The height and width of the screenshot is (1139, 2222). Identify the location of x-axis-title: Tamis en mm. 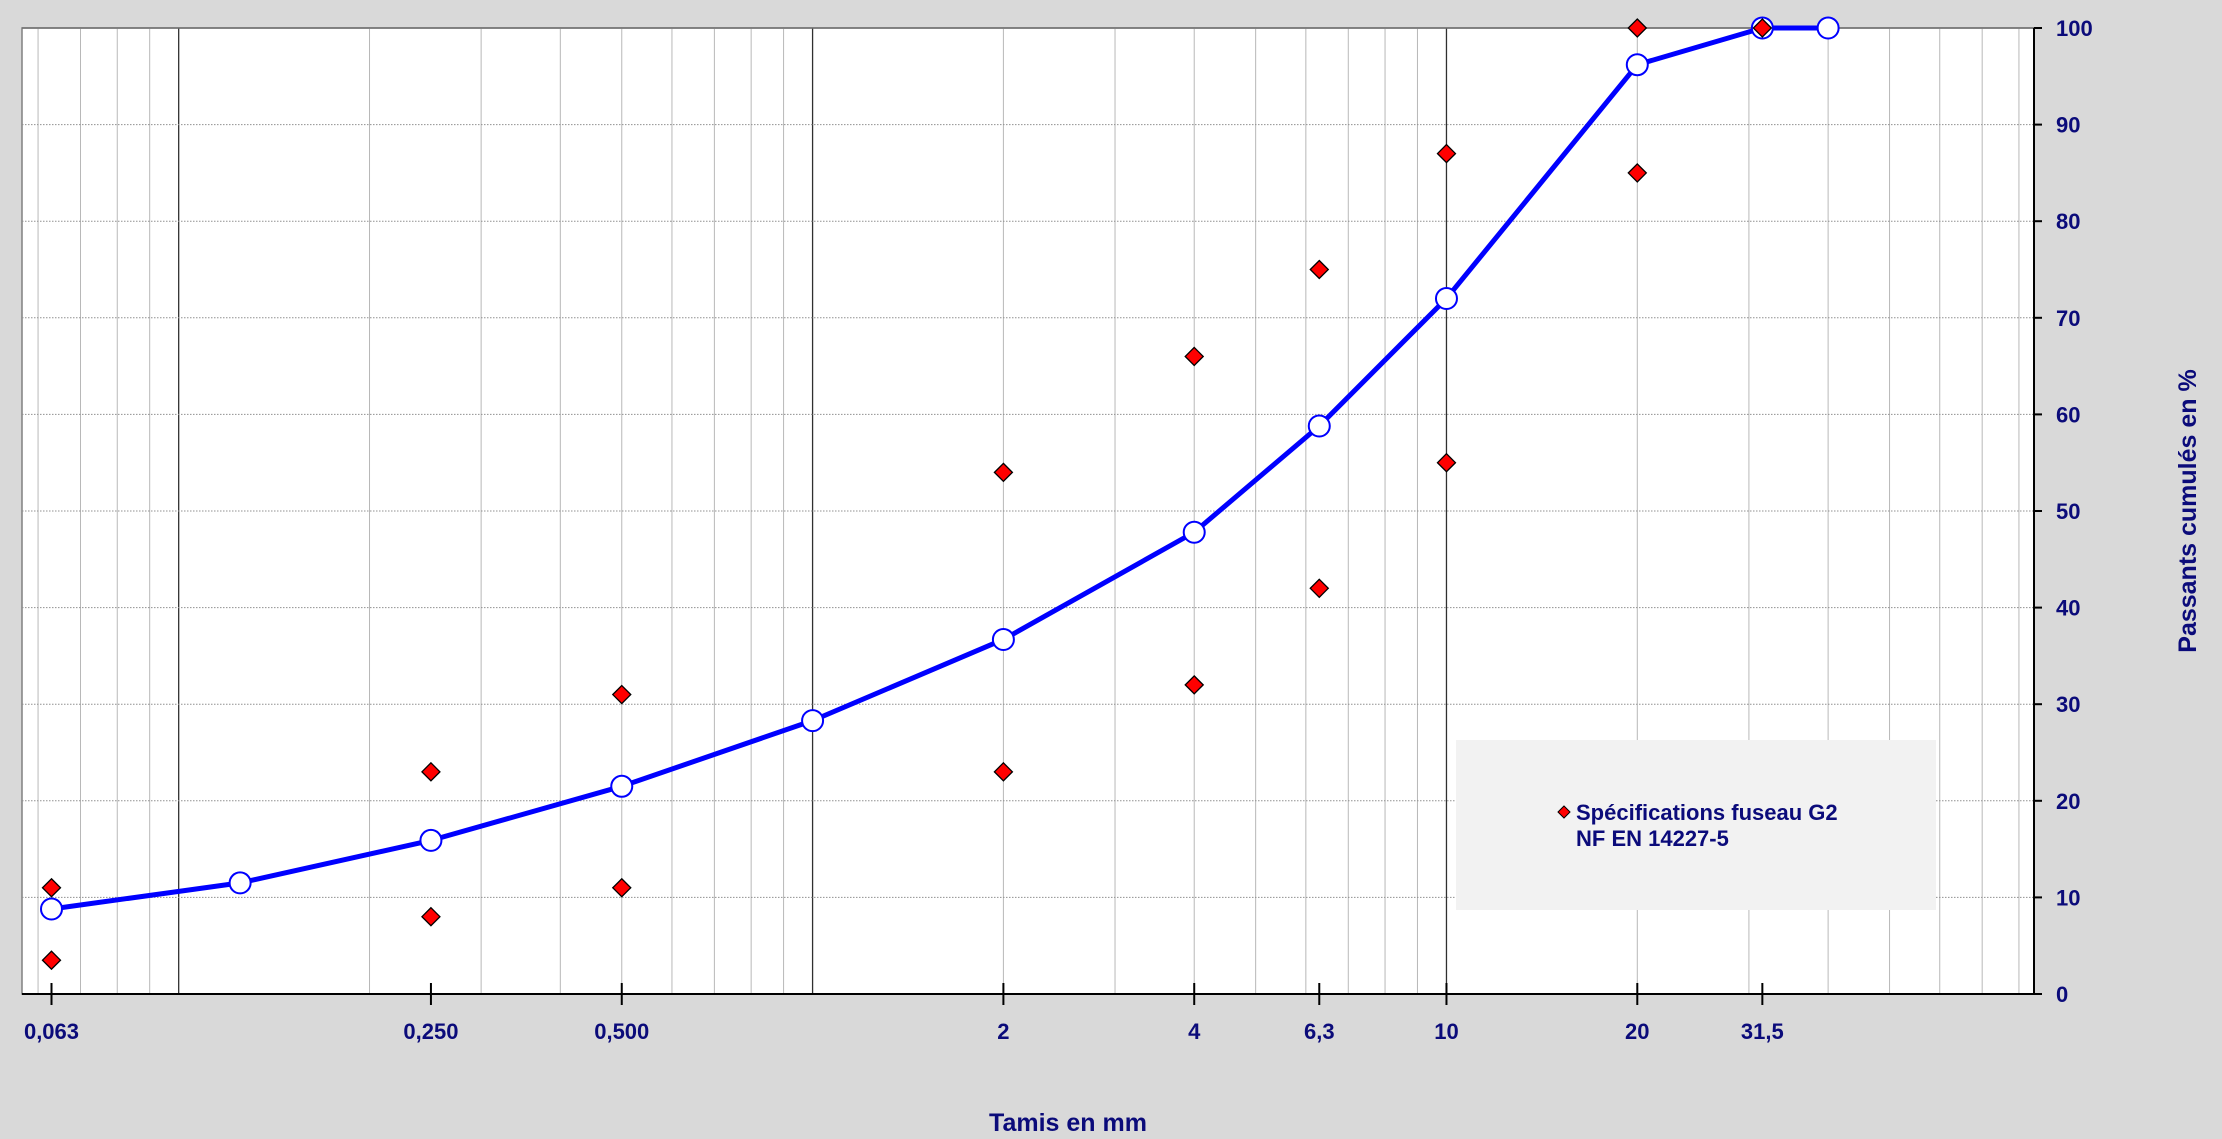
(1068, 1123).